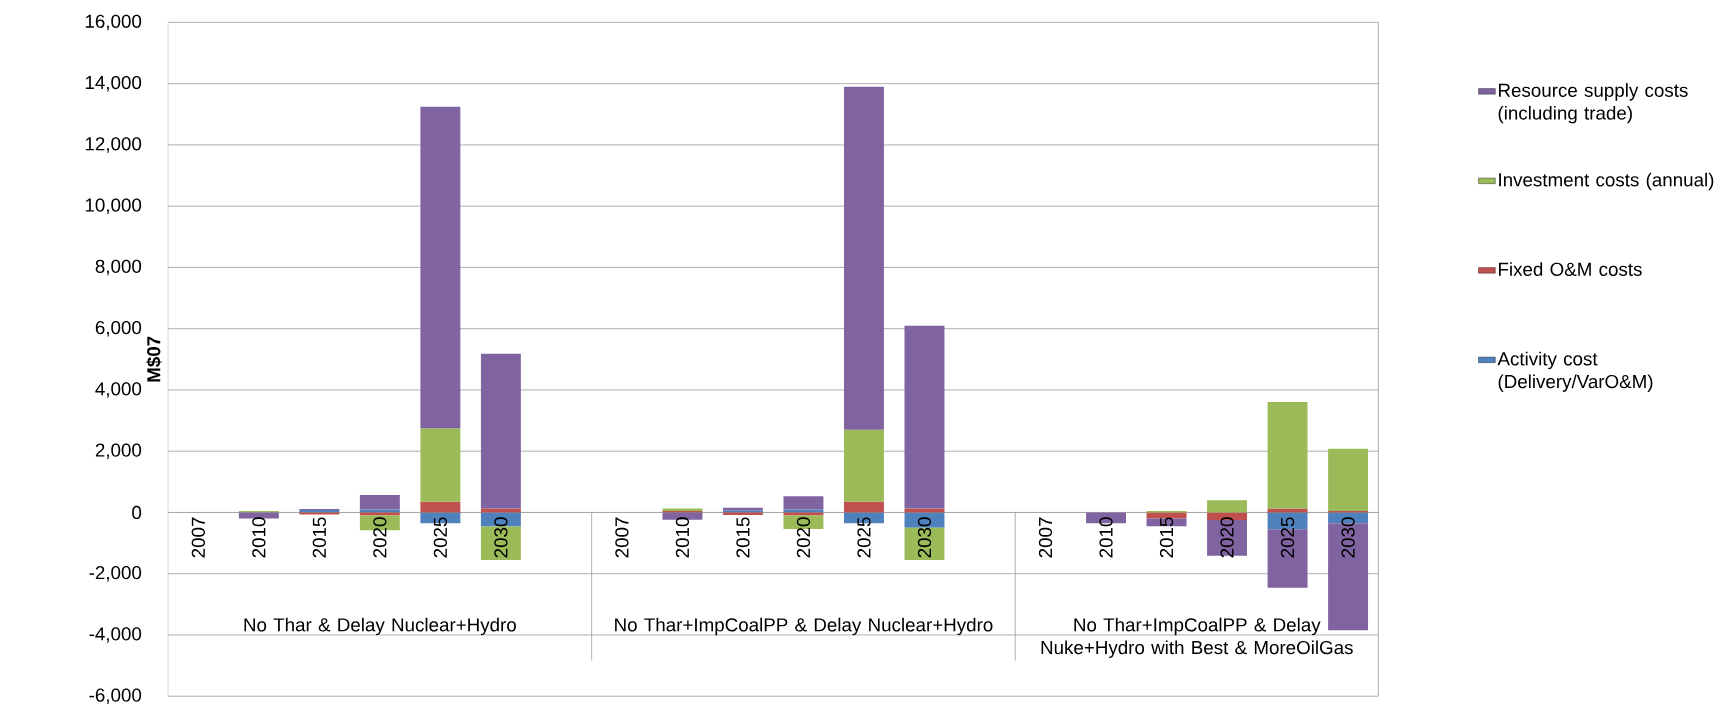 This screenshot has width=1733, height=706. What do you see at coordinates (115, 635) in the screenshot?
I see `y-tick-label: -4,000` at bounding box center [115, 635].